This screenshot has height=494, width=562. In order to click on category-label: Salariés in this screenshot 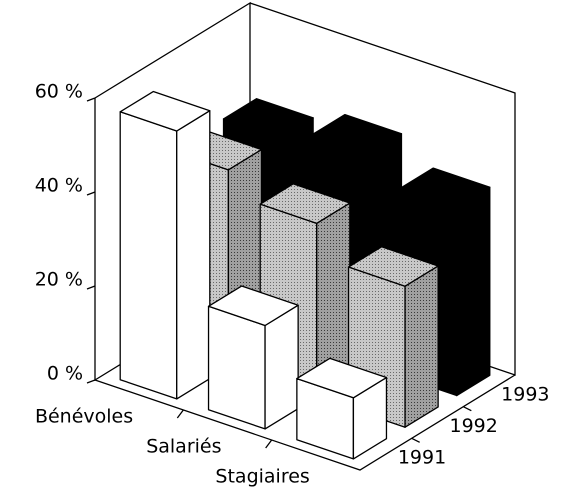, I will do `click(183, 447)`.